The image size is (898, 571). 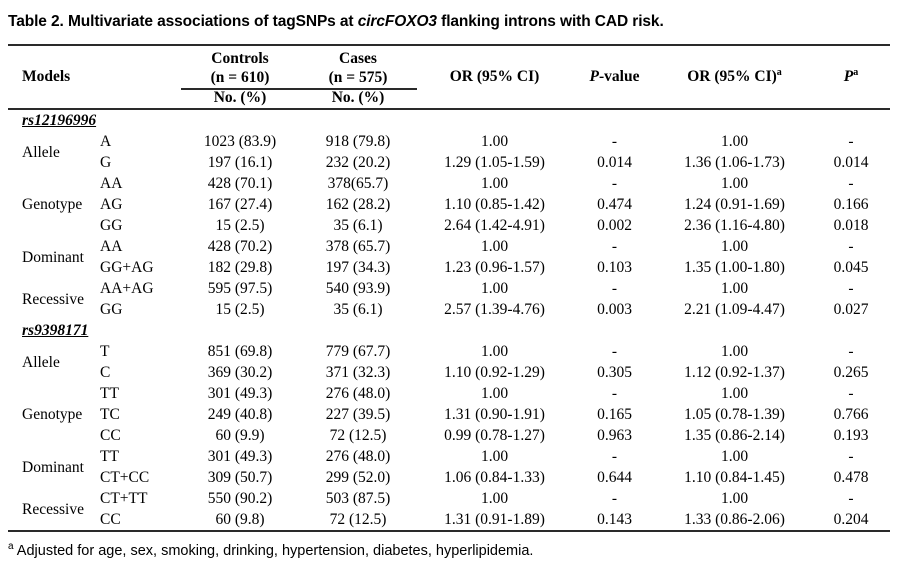 I want to click on genotype-cell: CC, so click(x=110, y=519).